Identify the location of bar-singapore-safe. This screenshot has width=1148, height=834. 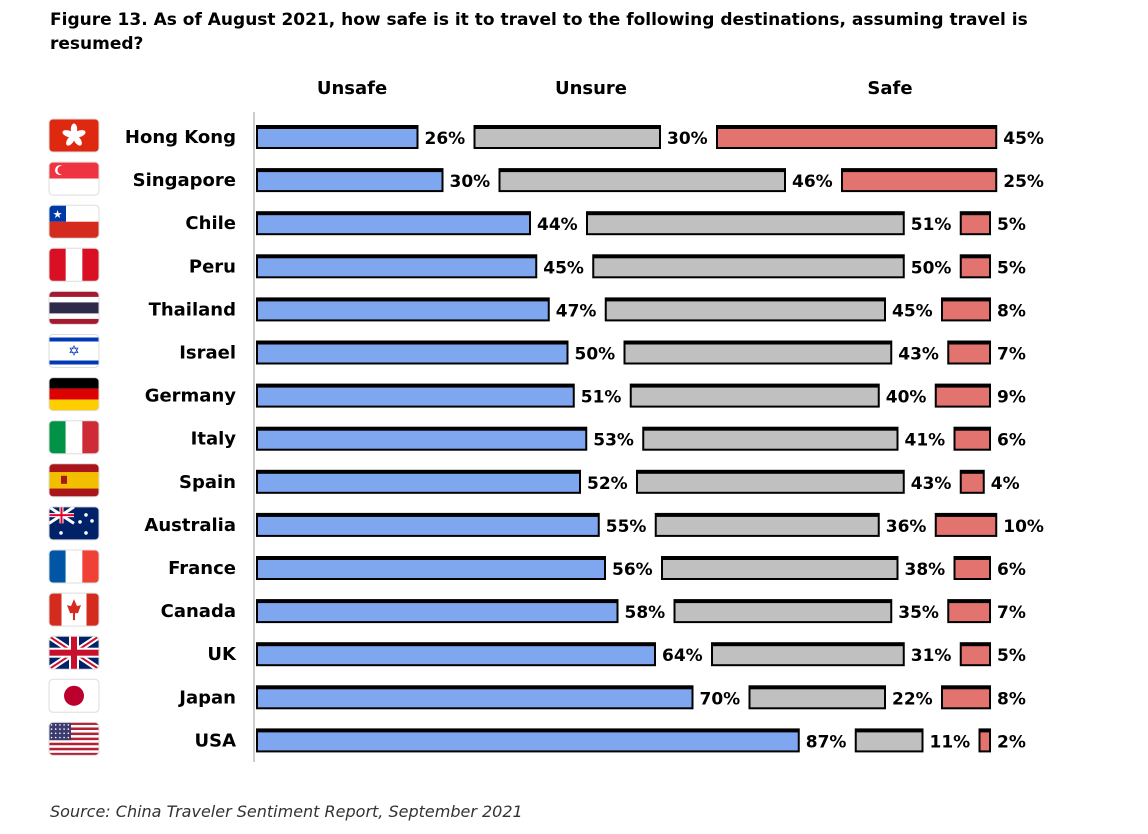
(919, 181).